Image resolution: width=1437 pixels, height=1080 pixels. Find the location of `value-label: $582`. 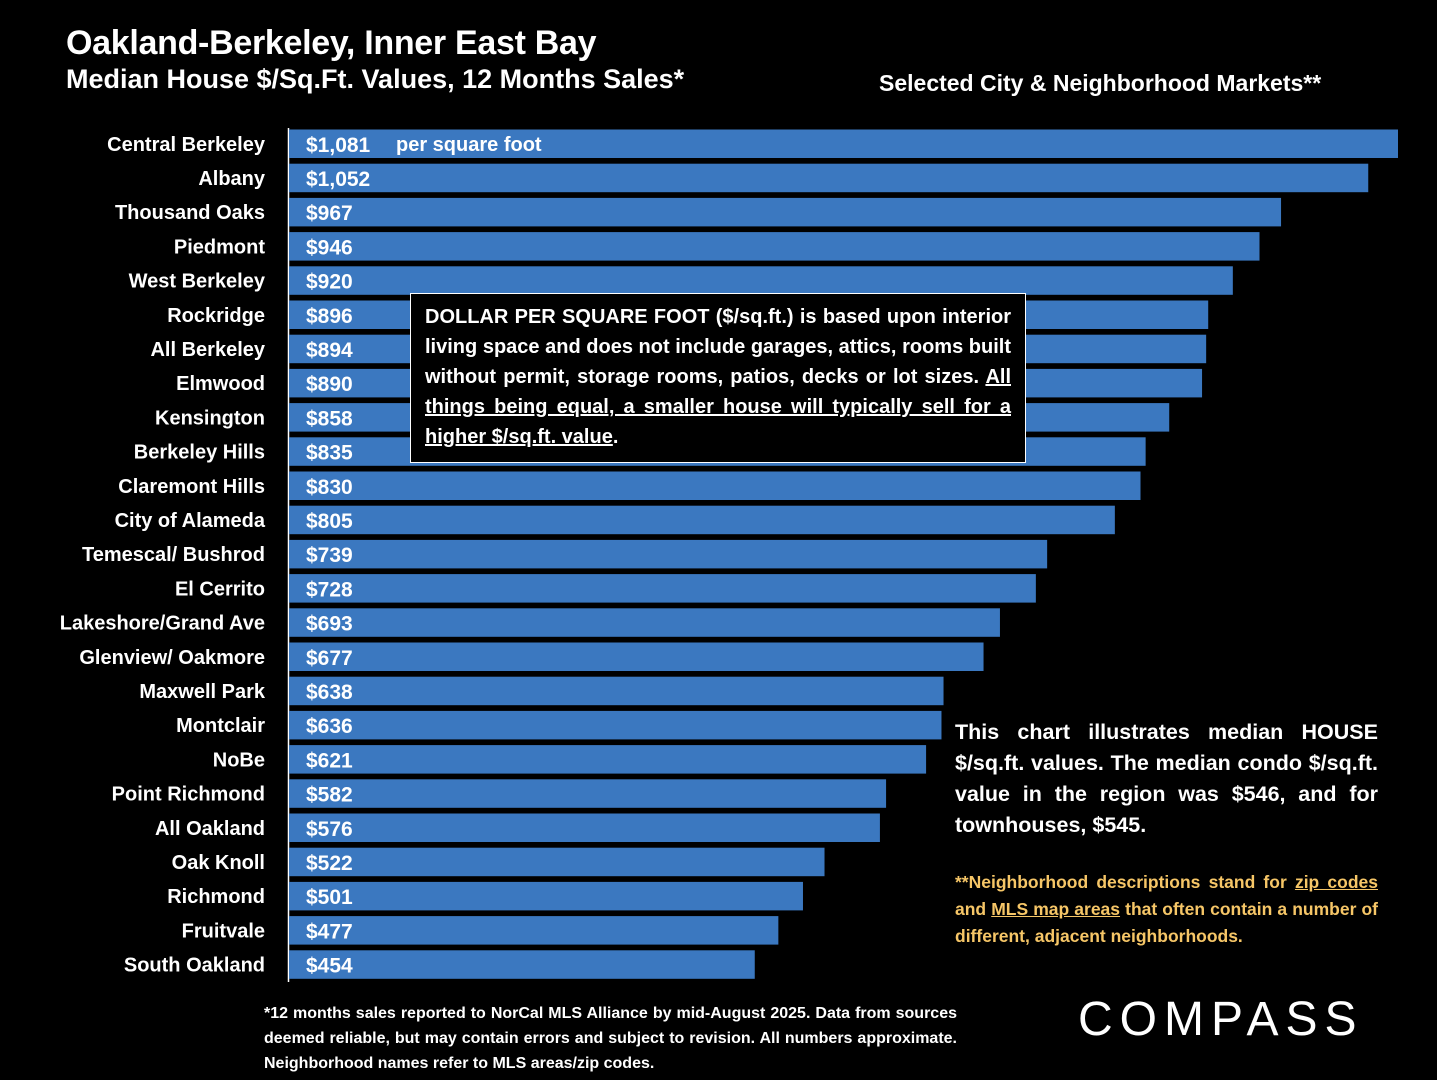

value-label: $582 is located at coordinates (329, 795).